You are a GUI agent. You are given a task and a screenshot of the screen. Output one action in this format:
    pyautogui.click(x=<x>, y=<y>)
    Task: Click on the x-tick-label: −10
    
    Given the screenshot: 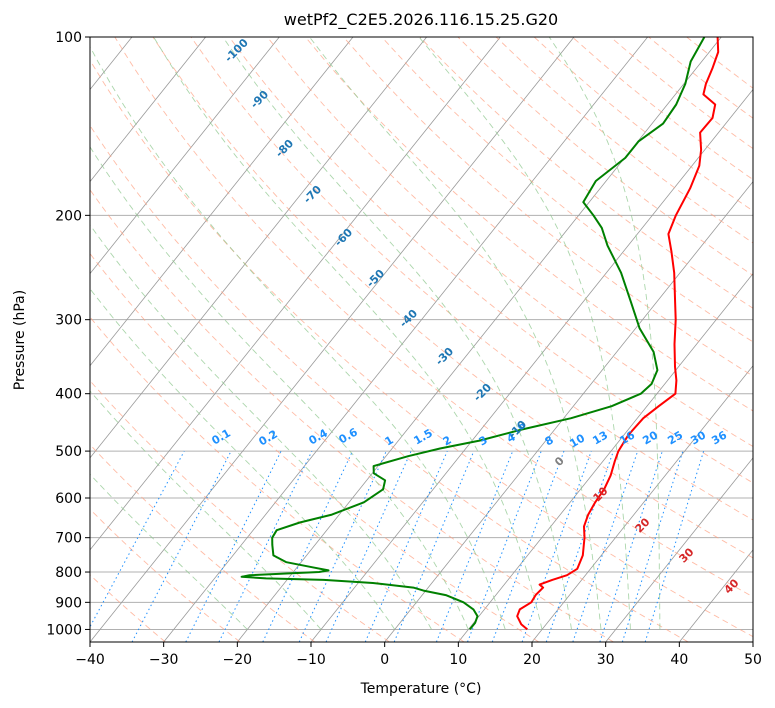 What is the action you would take?
    pyautogui.click(x=311, y=660)
    